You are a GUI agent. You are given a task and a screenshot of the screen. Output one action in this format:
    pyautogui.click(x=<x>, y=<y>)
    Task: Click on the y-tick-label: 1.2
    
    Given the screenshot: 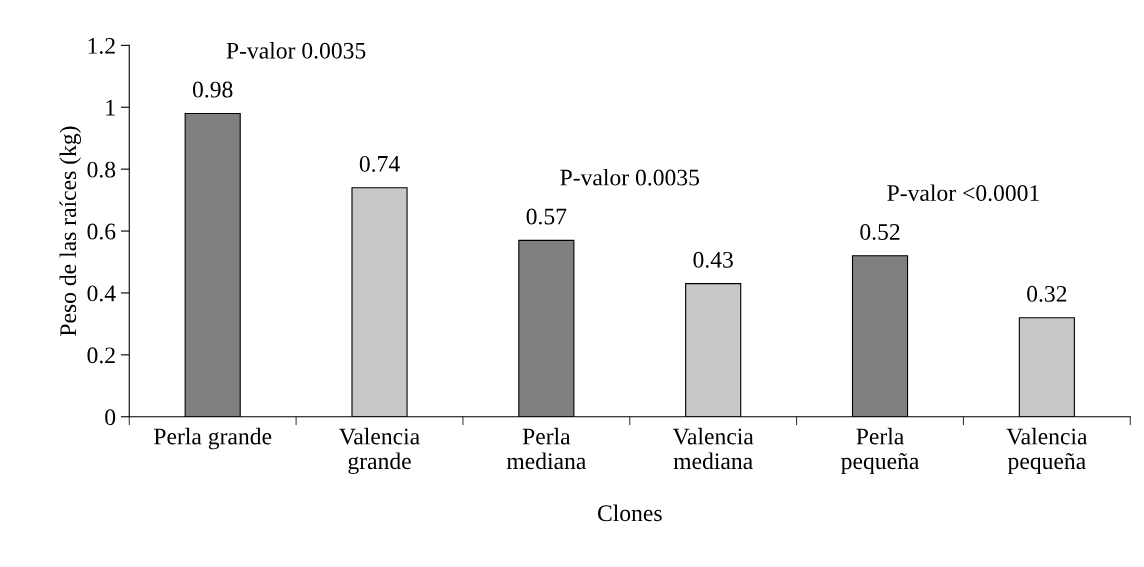 What is the action you would take?
    pyautogui.click(x=101, y=45)
    